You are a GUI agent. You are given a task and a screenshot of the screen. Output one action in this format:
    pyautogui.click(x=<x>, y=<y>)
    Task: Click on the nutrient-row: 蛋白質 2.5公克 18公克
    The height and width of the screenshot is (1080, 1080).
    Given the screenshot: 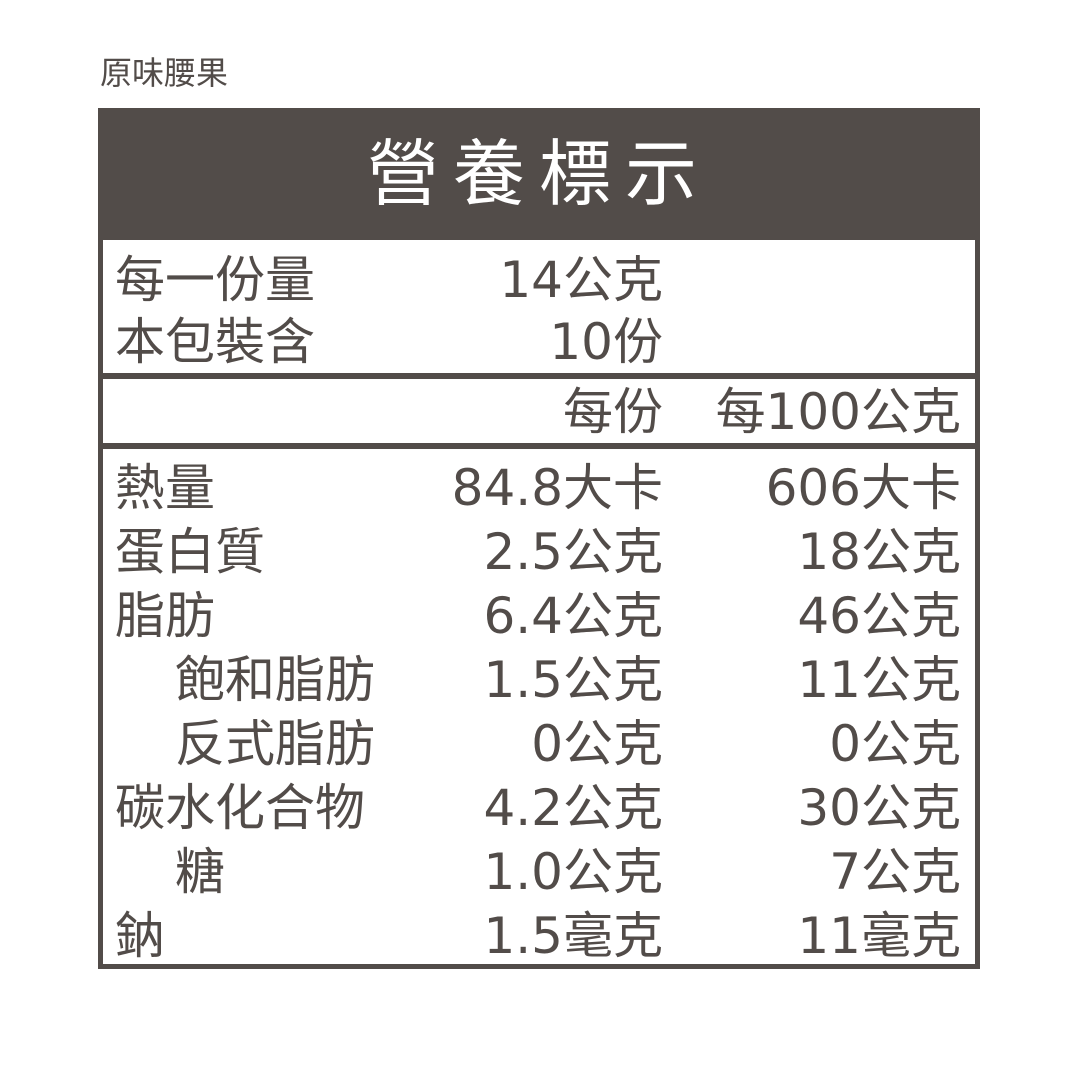 What is the action you would take?
    pyautogui.click(x=539, y=552)
    